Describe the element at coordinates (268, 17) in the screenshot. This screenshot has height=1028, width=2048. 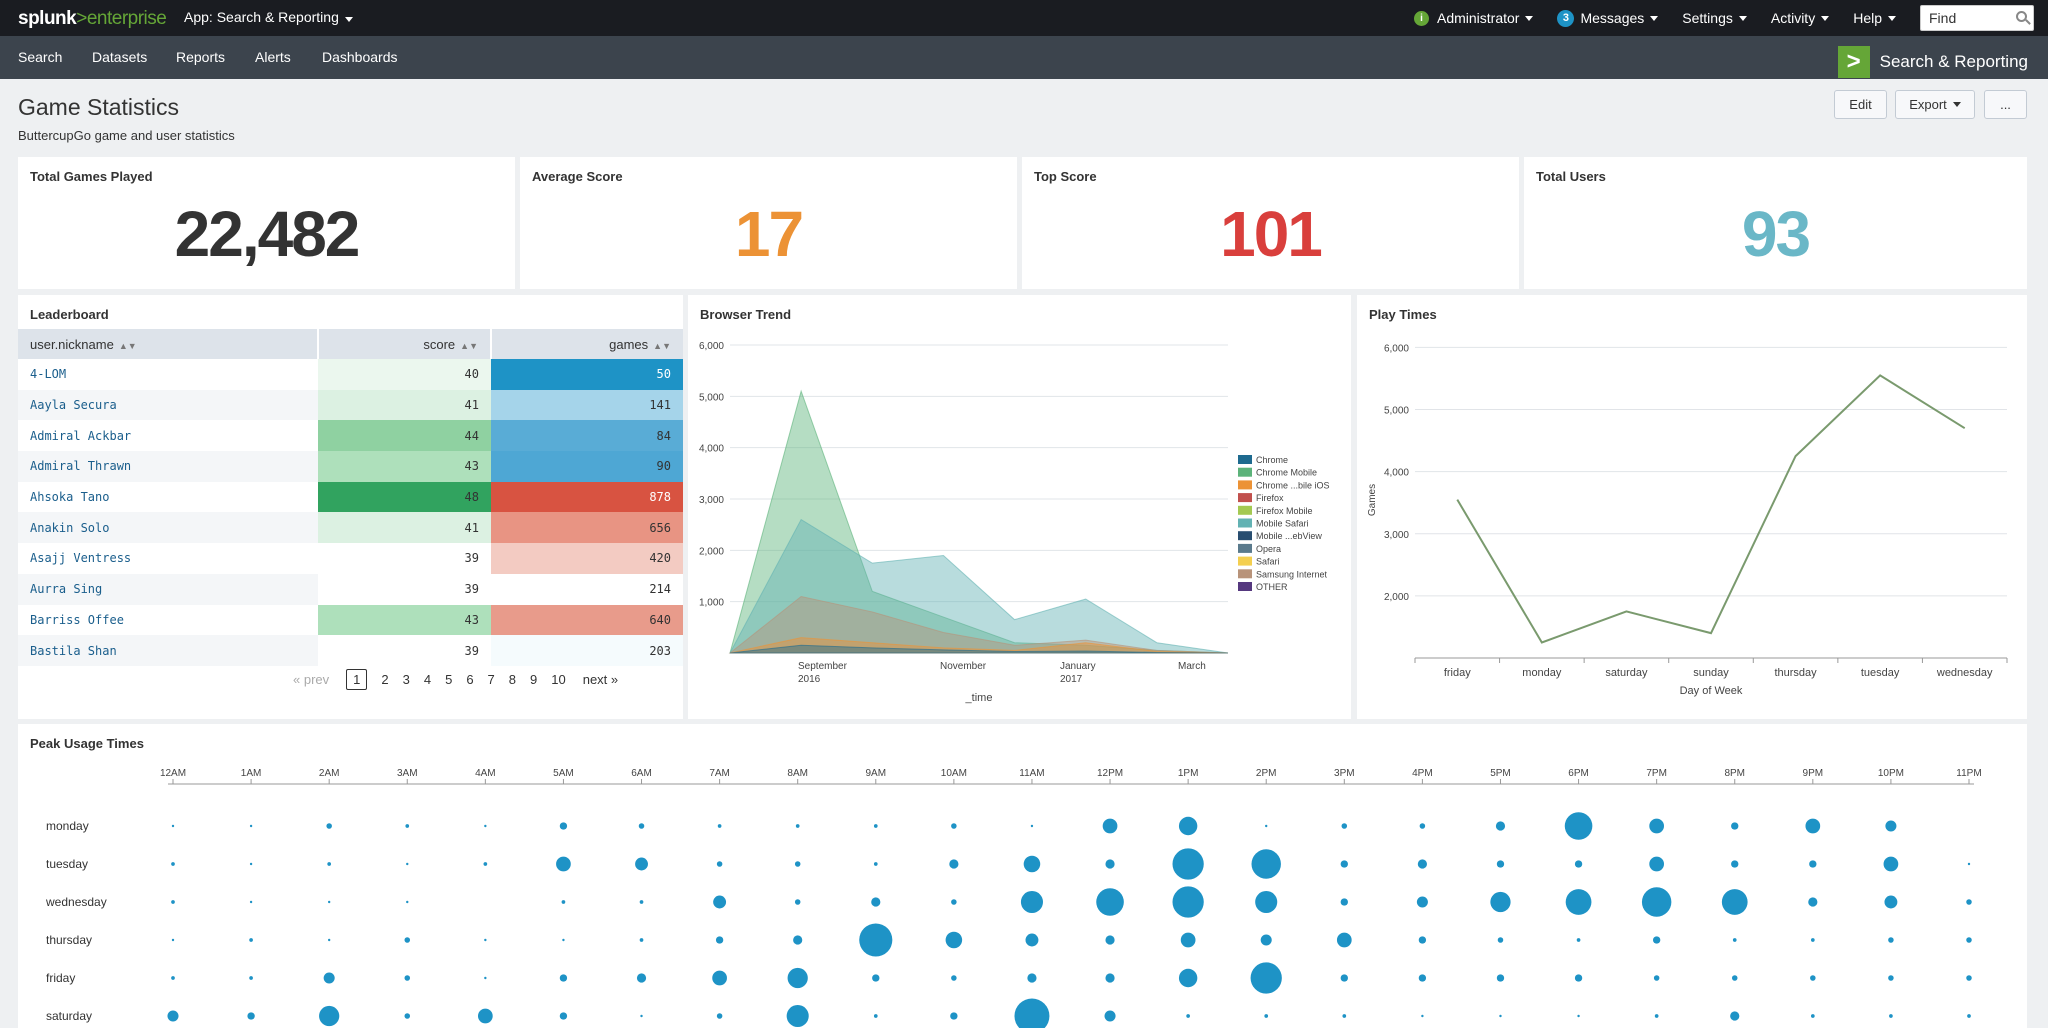
I see `app-menu: App: Search & Reporting` at that location.